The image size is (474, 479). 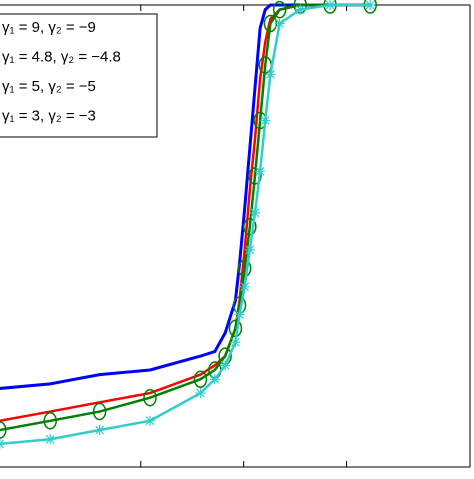 I want to click on legend-label: γ₁ = 5, γ₂ = −5, so click(x=49, y=86).